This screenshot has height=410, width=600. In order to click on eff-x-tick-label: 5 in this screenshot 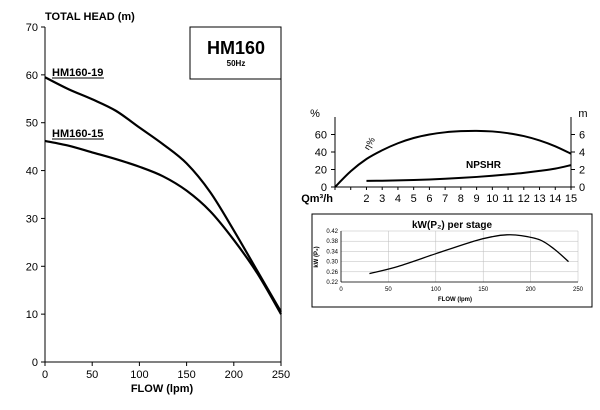, I will do `click(414, 199)`.